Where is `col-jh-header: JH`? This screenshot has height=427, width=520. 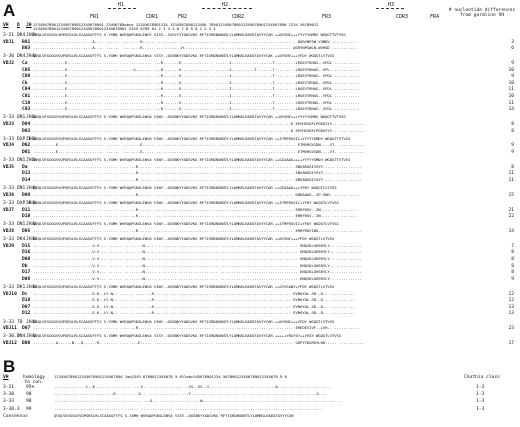
col-jh-header: JH is located at coordinates (29, 25).